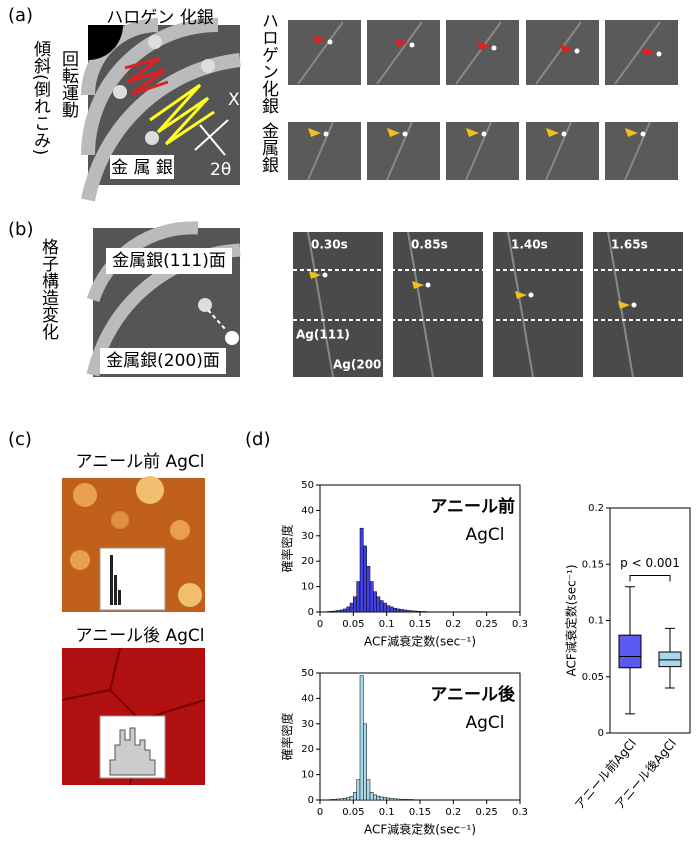 This screenshot has width=700, height=845. Describe the element at coordinates (220, 170) in the screenshot. I see `label: 2θ` at that location.